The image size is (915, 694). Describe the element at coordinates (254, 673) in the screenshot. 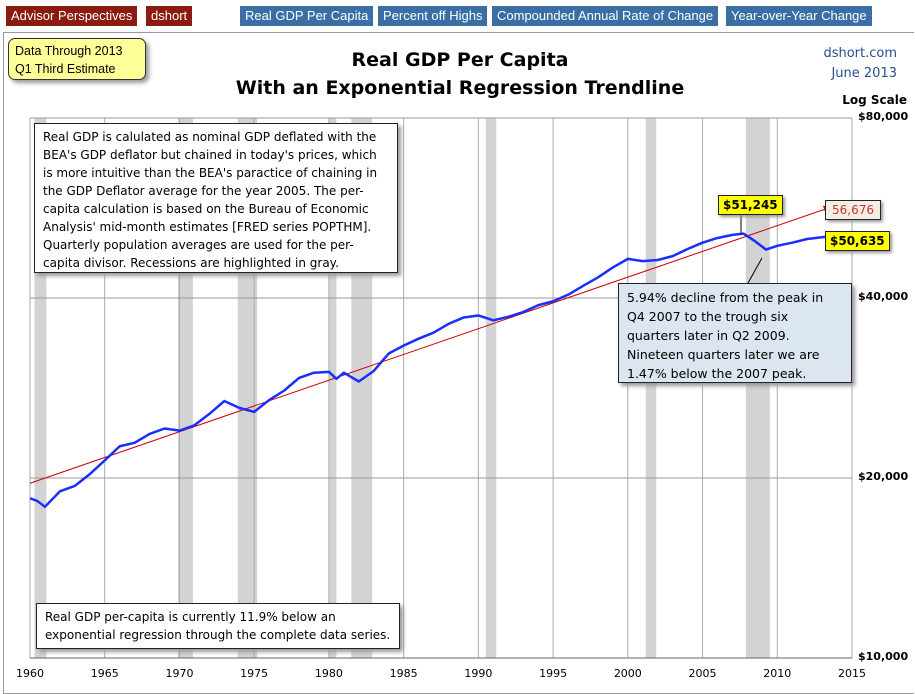

I see `x-tick-label: 1975` at that location.